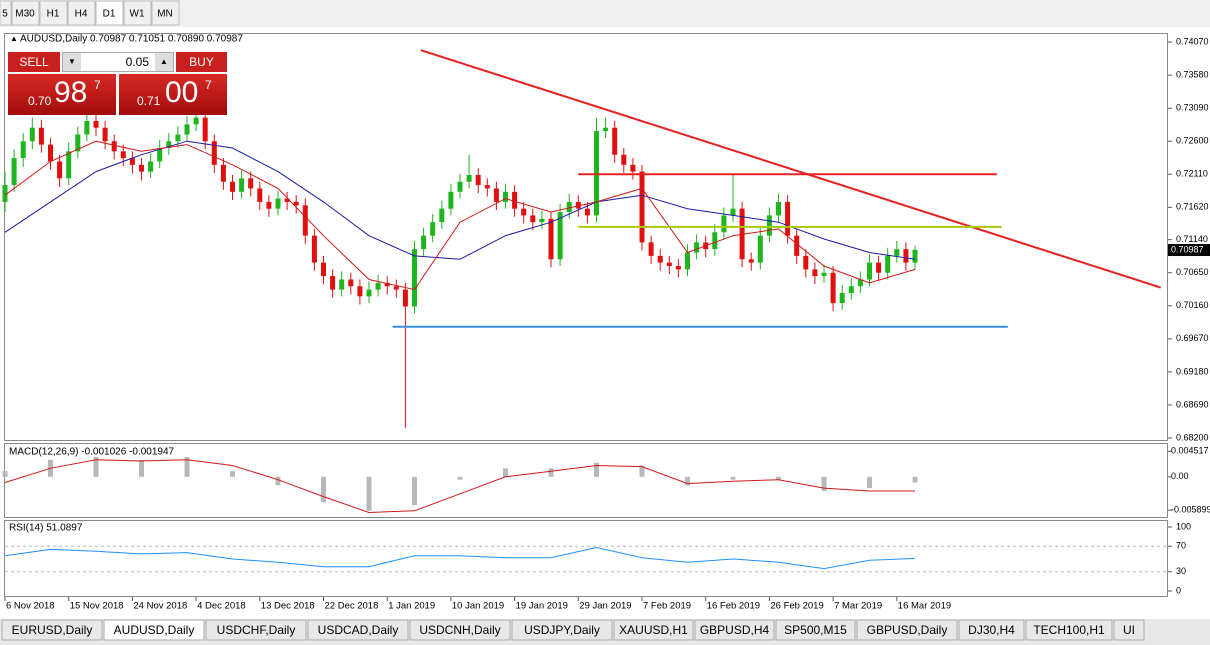 The width and height of the screenshot is (1210, 645). I want to click on y-tick-label: 0.69180, so click(1192, 371).